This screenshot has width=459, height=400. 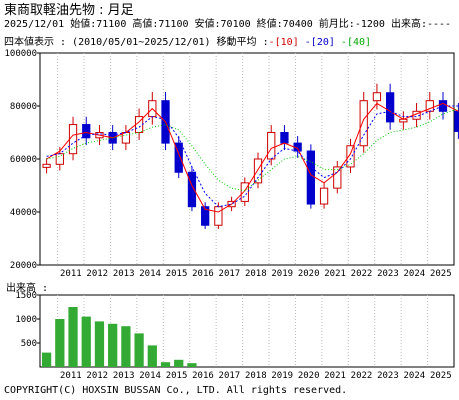 What do you see at coordinates (177, 376) in the screenshot?
I see `volume-x-tick-label: 2015` at bounding box center [177, 376].